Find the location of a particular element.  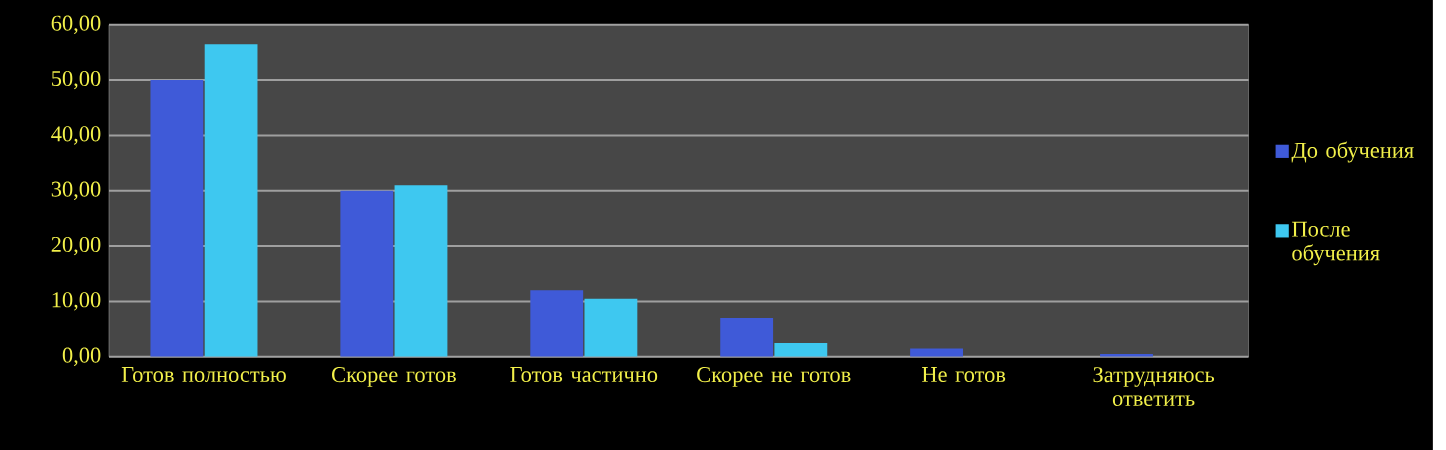

y-tick-label: 30,00 is located at coordinates (76, 191).